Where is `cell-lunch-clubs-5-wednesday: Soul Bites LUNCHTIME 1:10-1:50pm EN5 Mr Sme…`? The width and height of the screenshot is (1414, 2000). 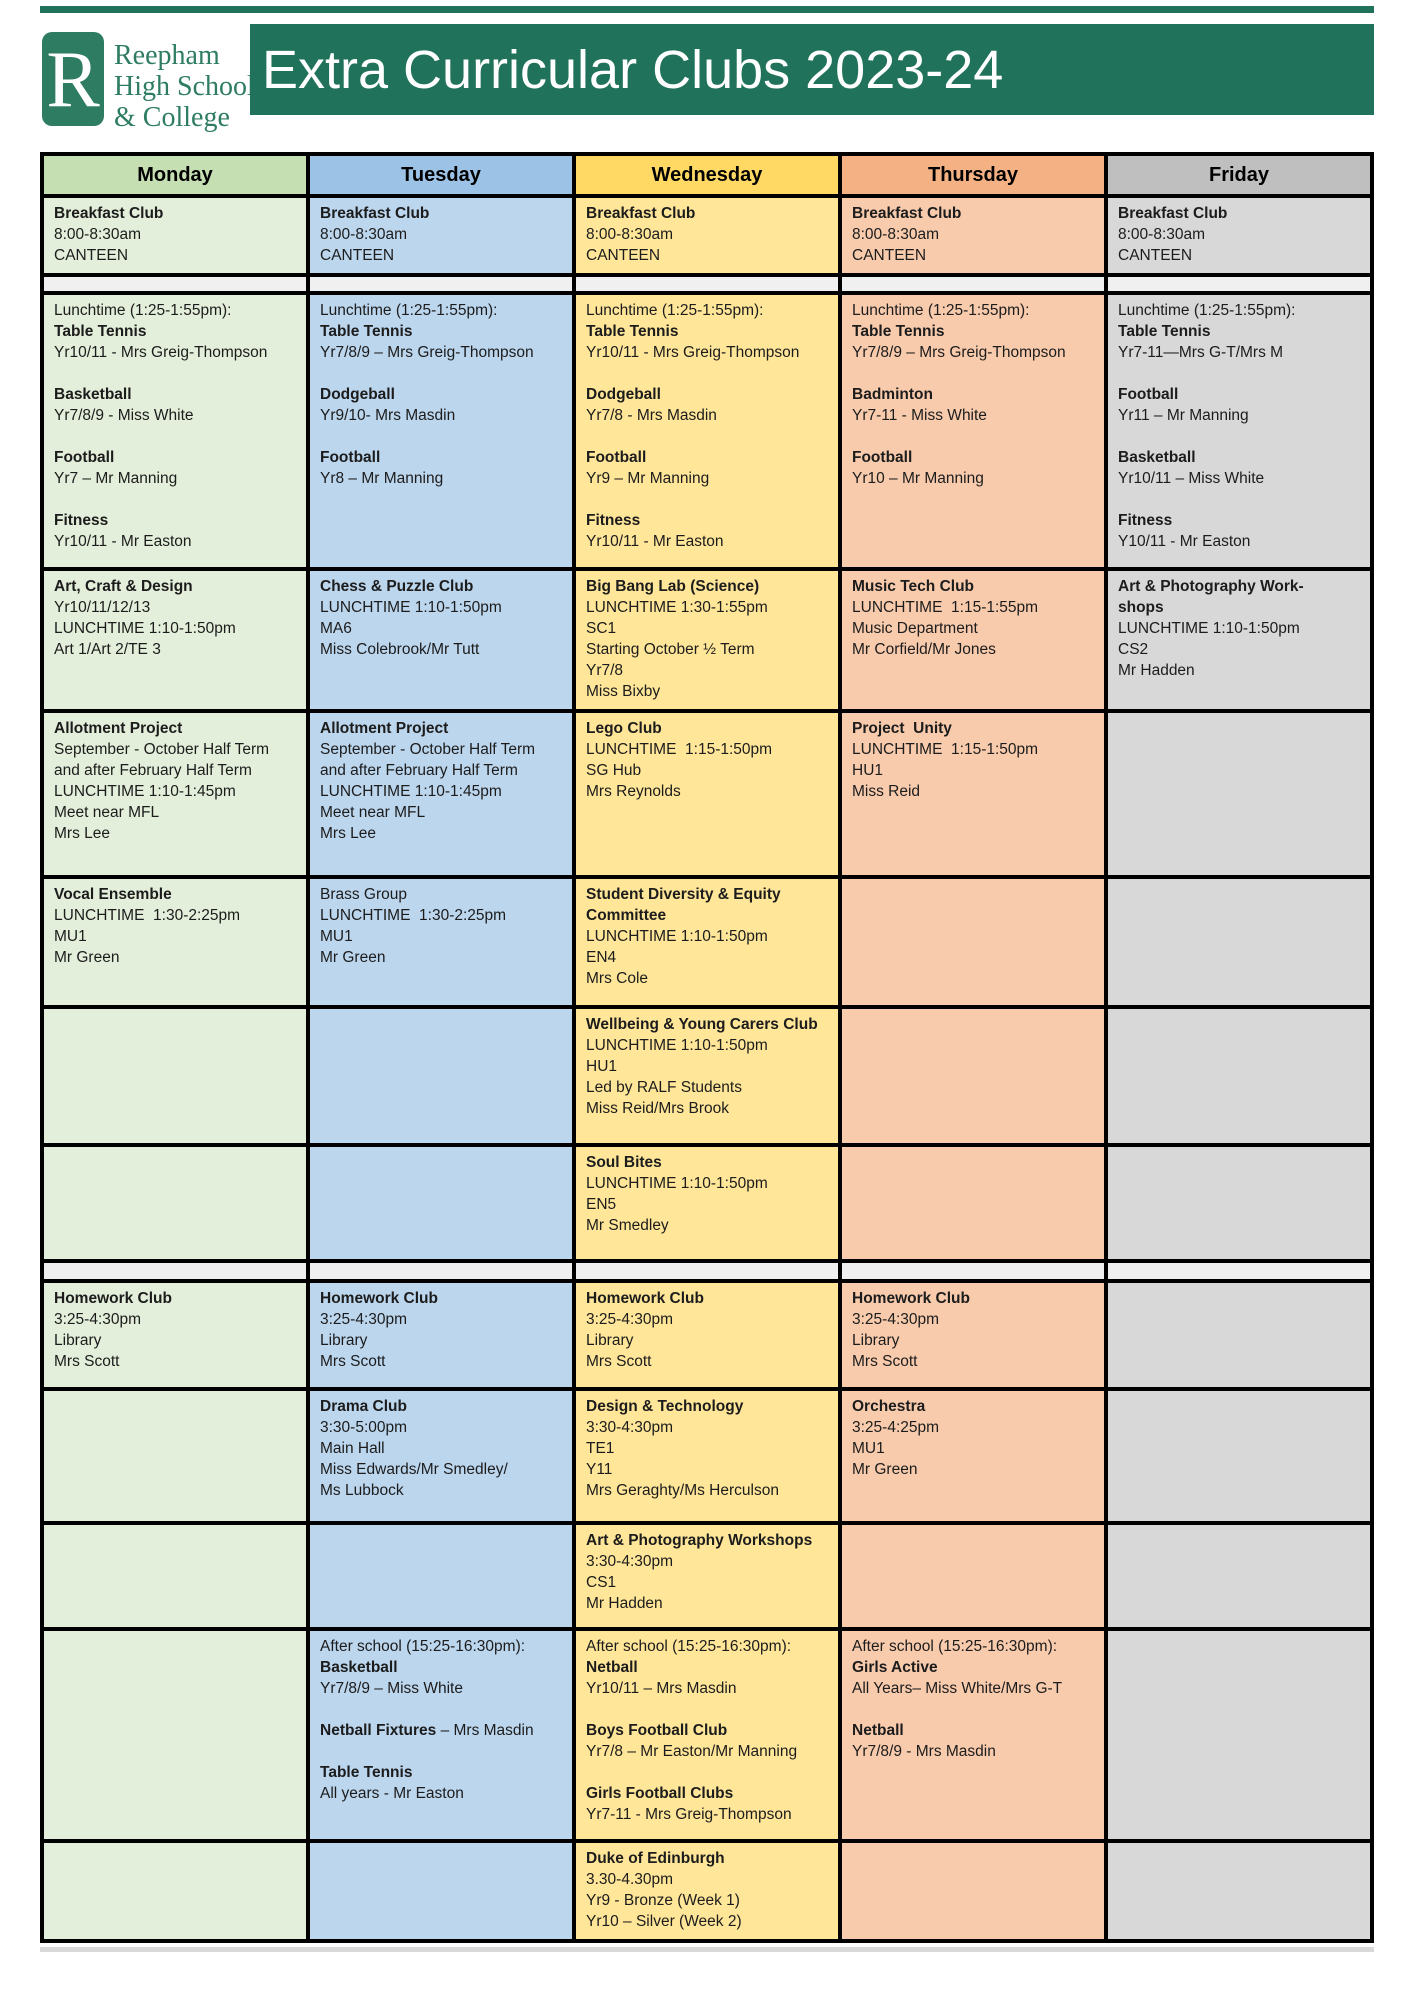
cell-lunch-clubs-5-wednesday: Soul Bites LUNCHTIME 1:10-1:50pm EN5 Mr Sme… is located at coordinates (707, 1203).